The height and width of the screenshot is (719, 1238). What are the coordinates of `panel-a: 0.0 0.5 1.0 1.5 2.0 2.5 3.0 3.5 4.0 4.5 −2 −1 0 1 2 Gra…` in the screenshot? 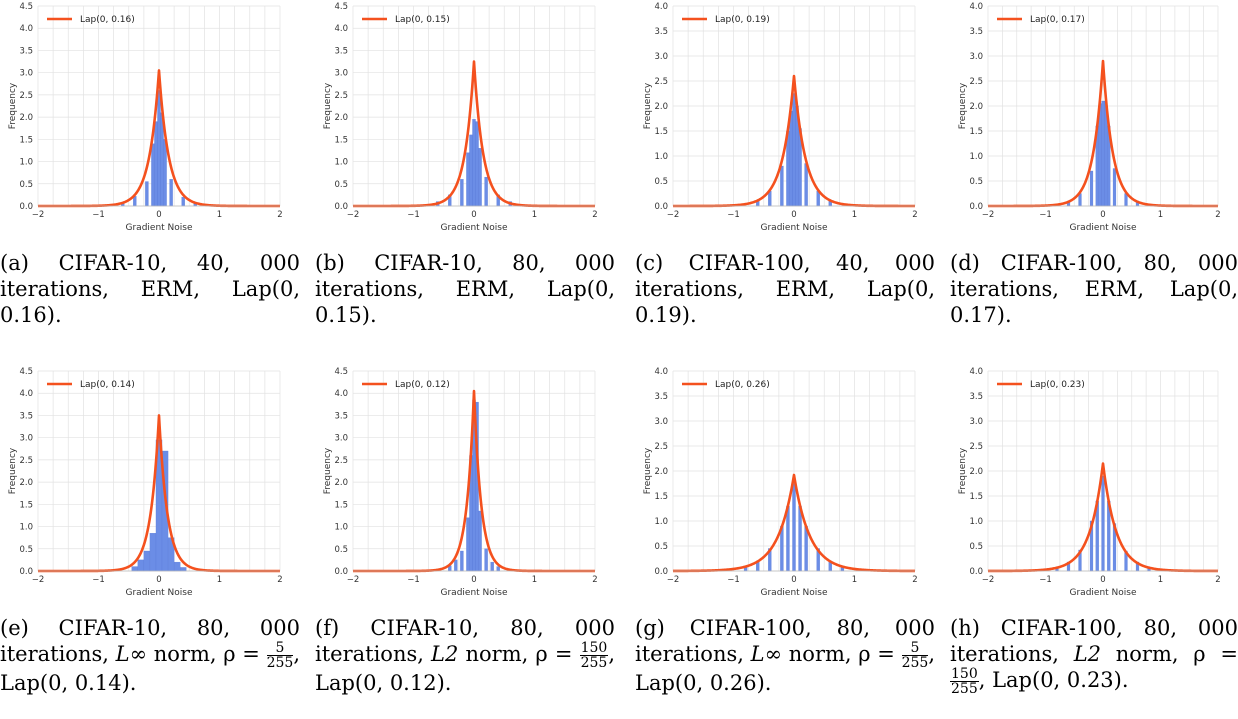 It's located at (150, 164).